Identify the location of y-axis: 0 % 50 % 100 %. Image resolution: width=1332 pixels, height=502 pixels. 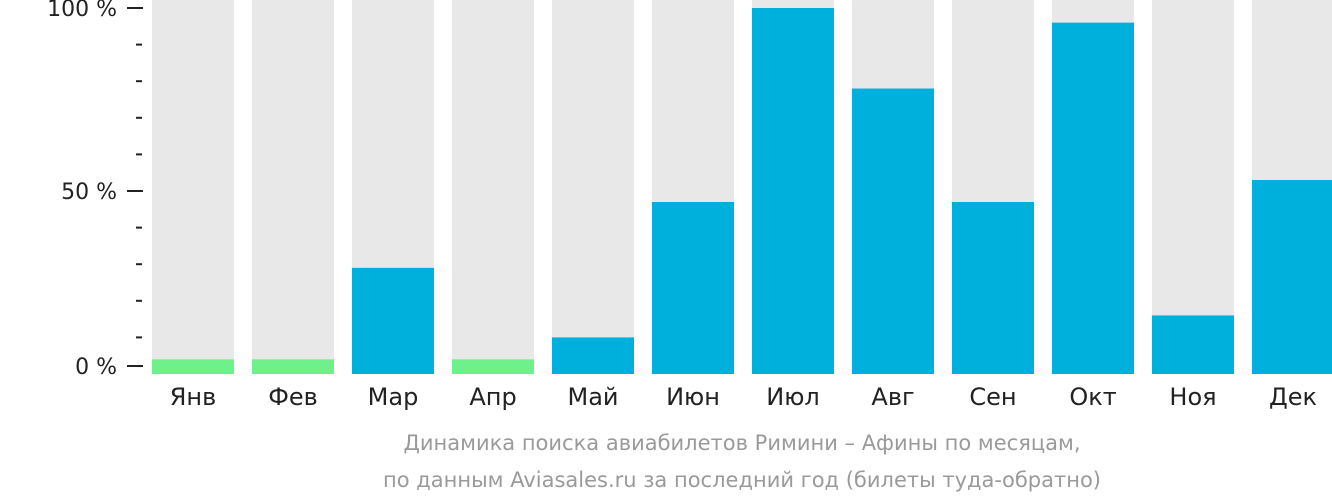
(95, 190).